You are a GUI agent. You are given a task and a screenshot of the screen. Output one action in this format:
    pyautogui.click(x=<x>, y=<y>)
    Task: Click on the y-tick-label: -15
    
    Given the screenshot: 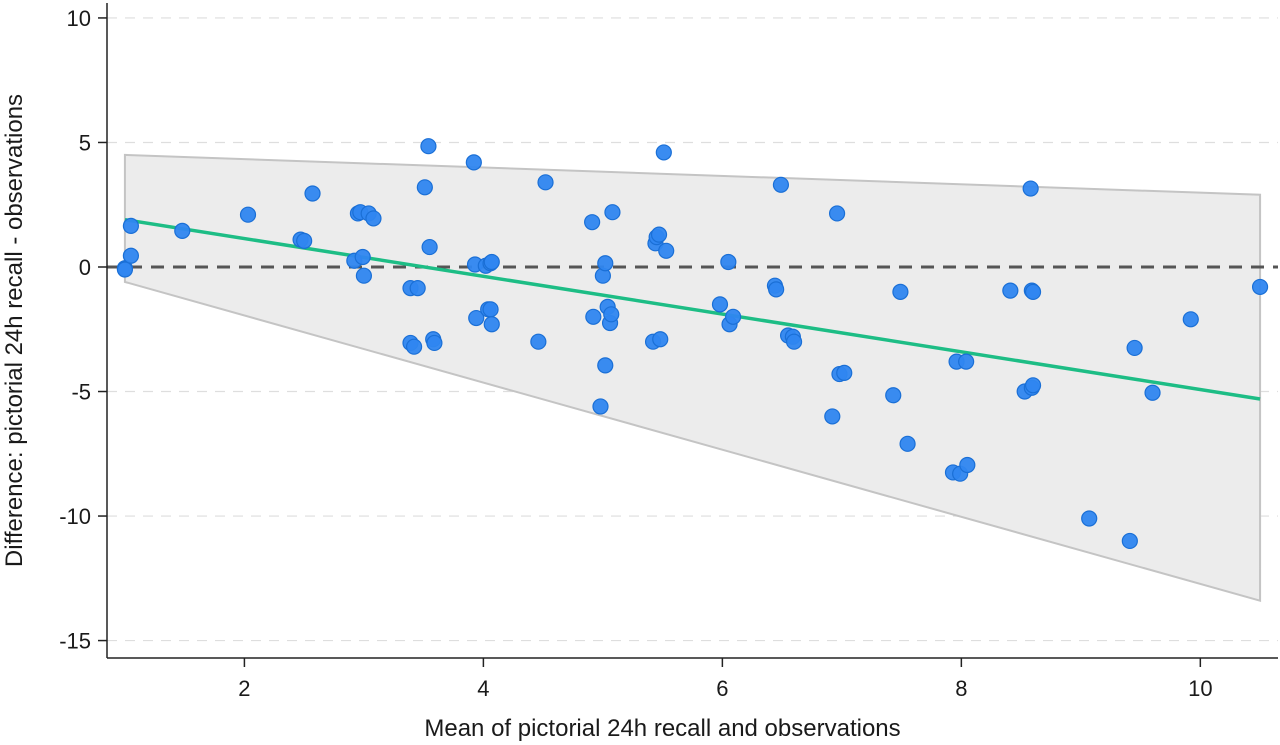 What is the action you would take?
    pyautogui.click(x=75, y=641)
    